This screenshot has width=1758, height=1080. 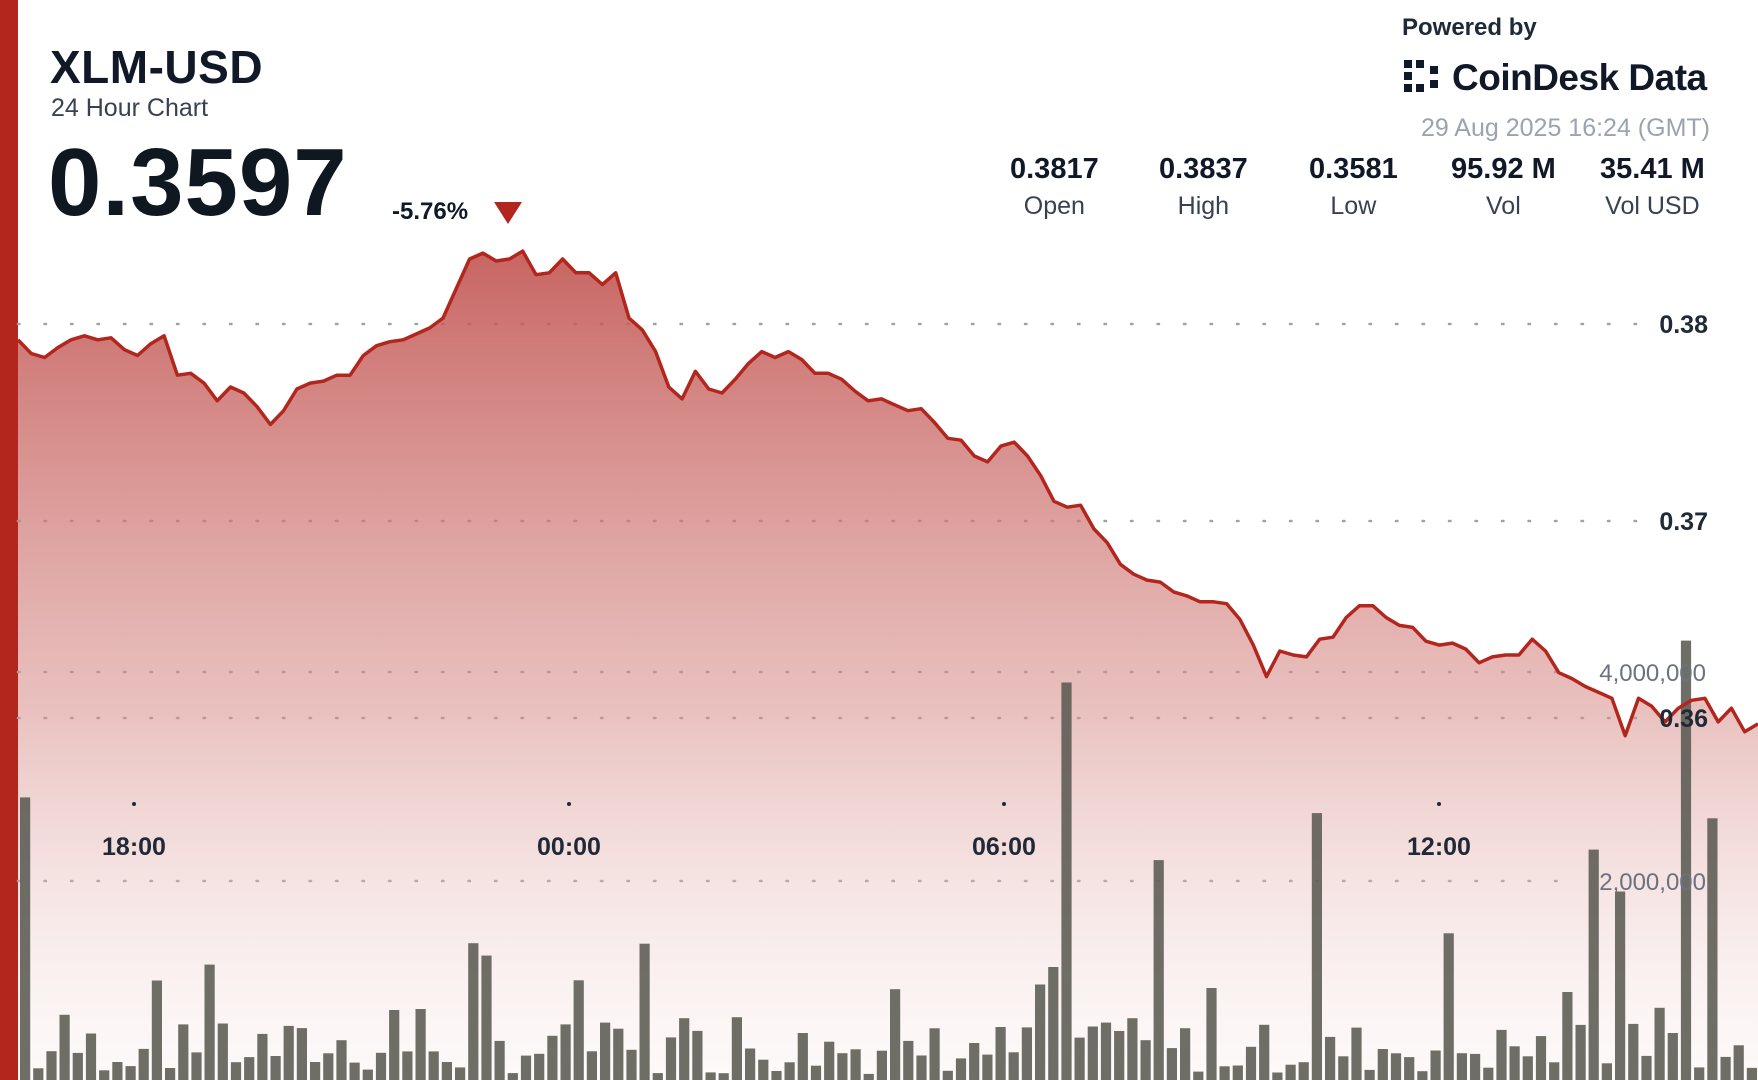 What do you see at coordinates (1503, 187) in the screenshot?
I see `stat-vol: 95.92 M Vol` at bounding box center [1503, 187].